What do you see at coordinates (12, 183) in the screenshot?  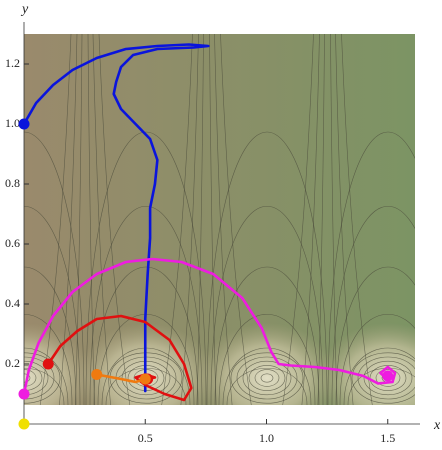 I see `y-tick-label: 0.8` at bounding box center [12, 183].